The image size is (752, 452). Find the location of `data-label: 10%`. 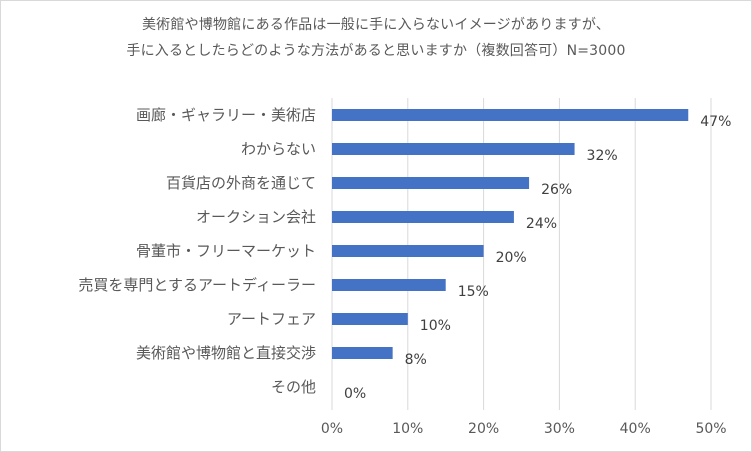

data-label: 10% is located at coordinates (435, 326).